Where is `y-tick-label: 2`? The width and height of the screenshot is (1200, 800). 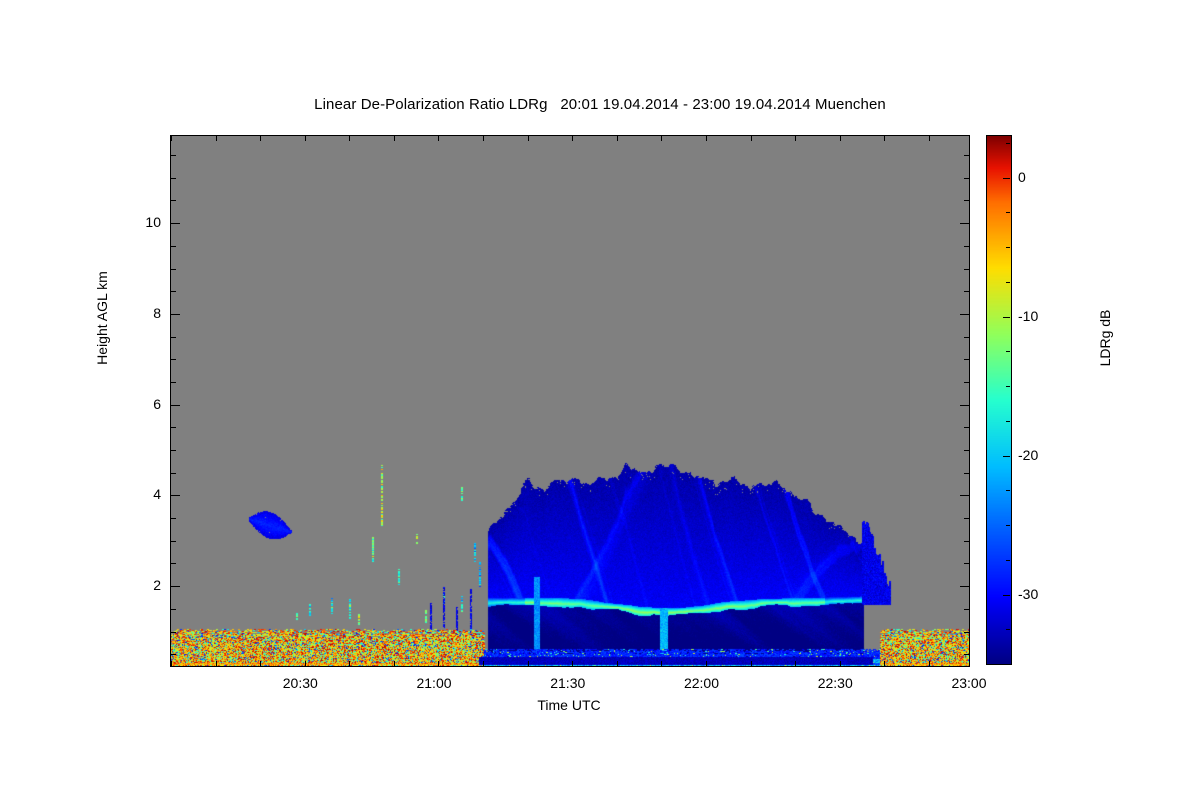
y-tick-label: 2 is located at coordinates (157, 585).